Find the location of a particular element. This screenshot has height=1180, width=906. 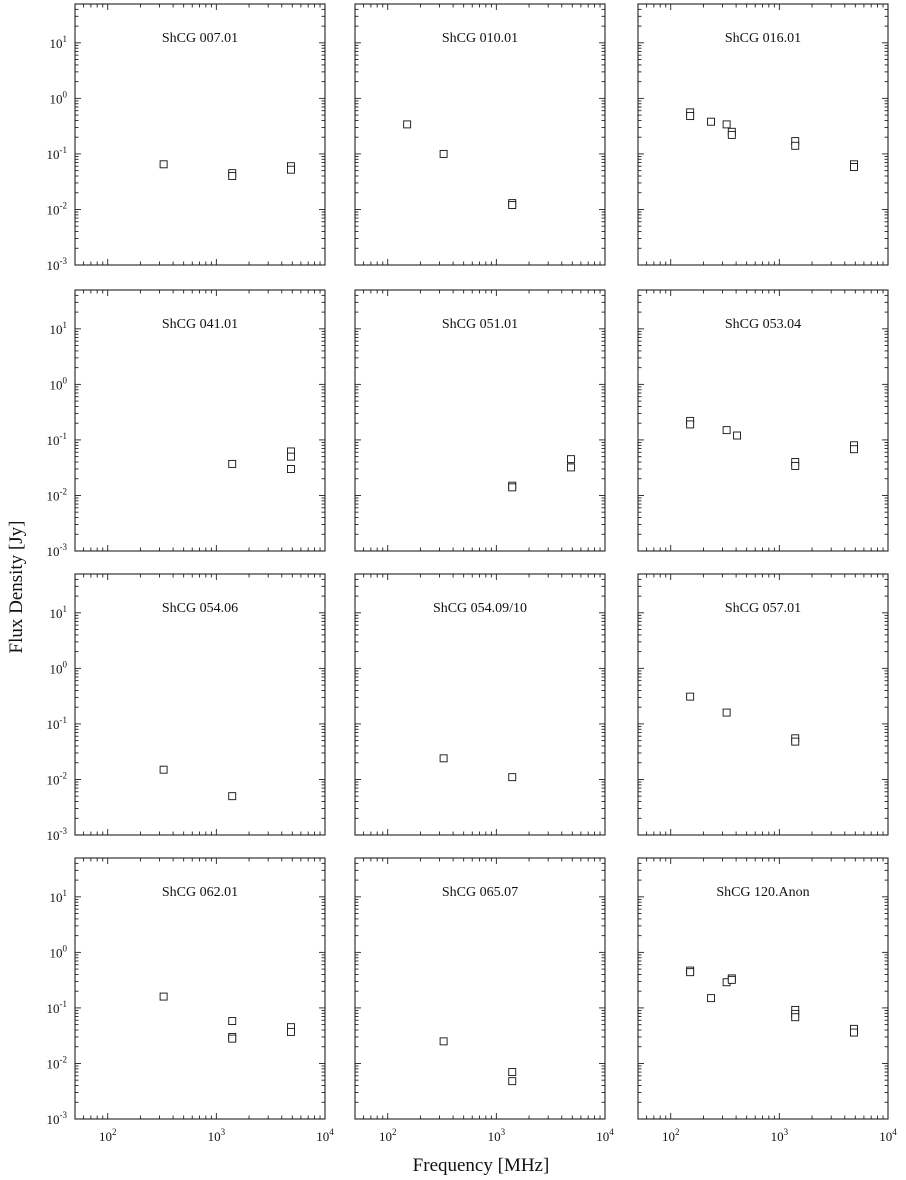

panel: 10⁻³ 10⁻² 10⁻¹ 10⁰ 10¹ ShCG 041.01 is located at coordinates (186, 424).